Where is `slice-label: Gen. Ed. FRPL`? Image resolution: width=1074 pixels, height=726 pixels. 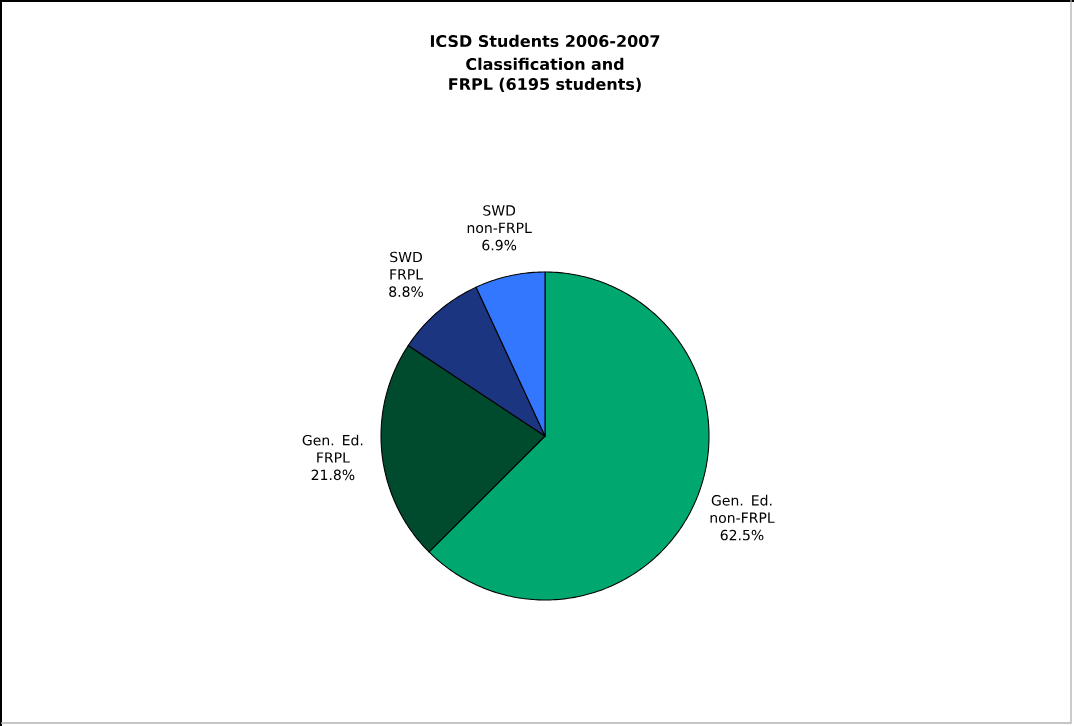 slice-label: Gen. Ed. FRPL is located at coordinates (332, 448).